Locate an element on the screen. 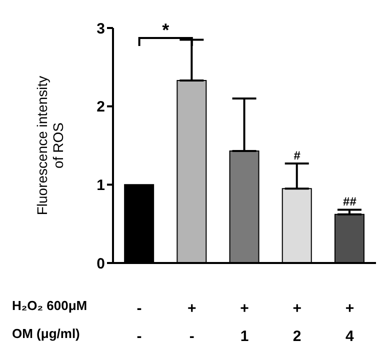  annotation: # is located at coordinates (297, 155).